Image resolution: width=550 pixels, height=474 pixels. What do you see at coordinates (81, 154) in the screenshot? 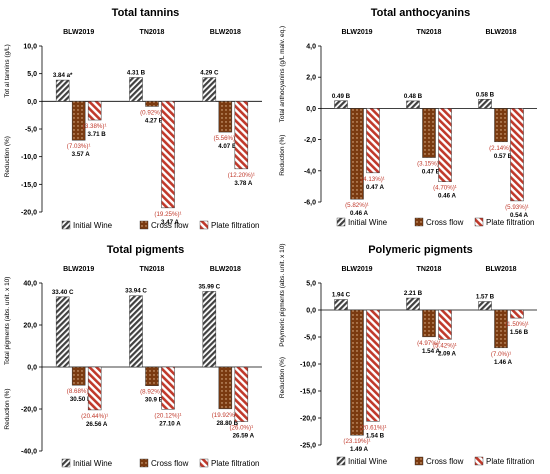
I see `data-label: 3.57 A` at bounding box center [81, 154].